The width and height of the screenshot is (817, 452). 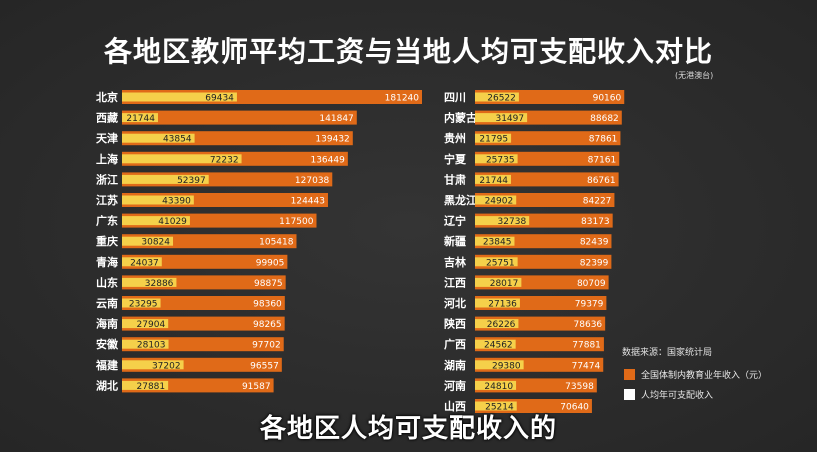 I want to click on value-label-teacher: 136449, so click(x=327, y=160).